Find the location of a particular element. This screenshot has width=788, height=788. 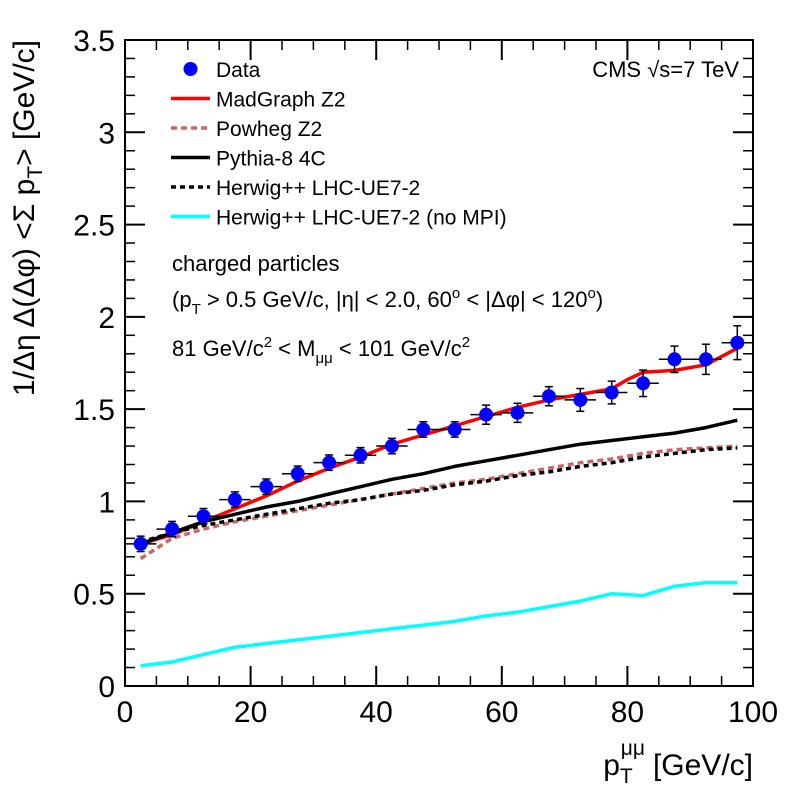

legend-entry-data: Data is located at coordinates (222, 70).